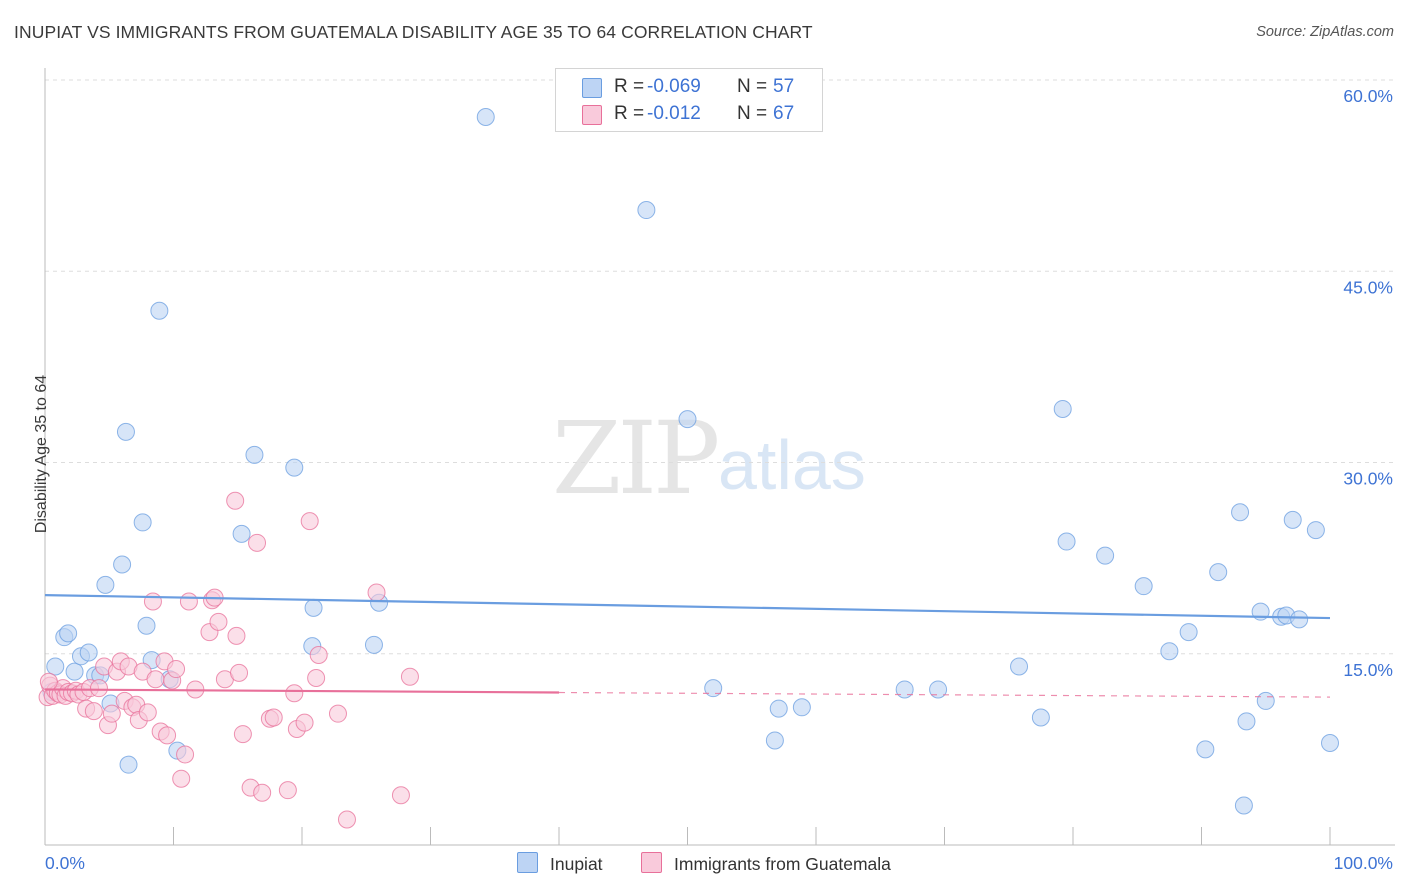  I want to click on n-value: 67, so click(784, 113).